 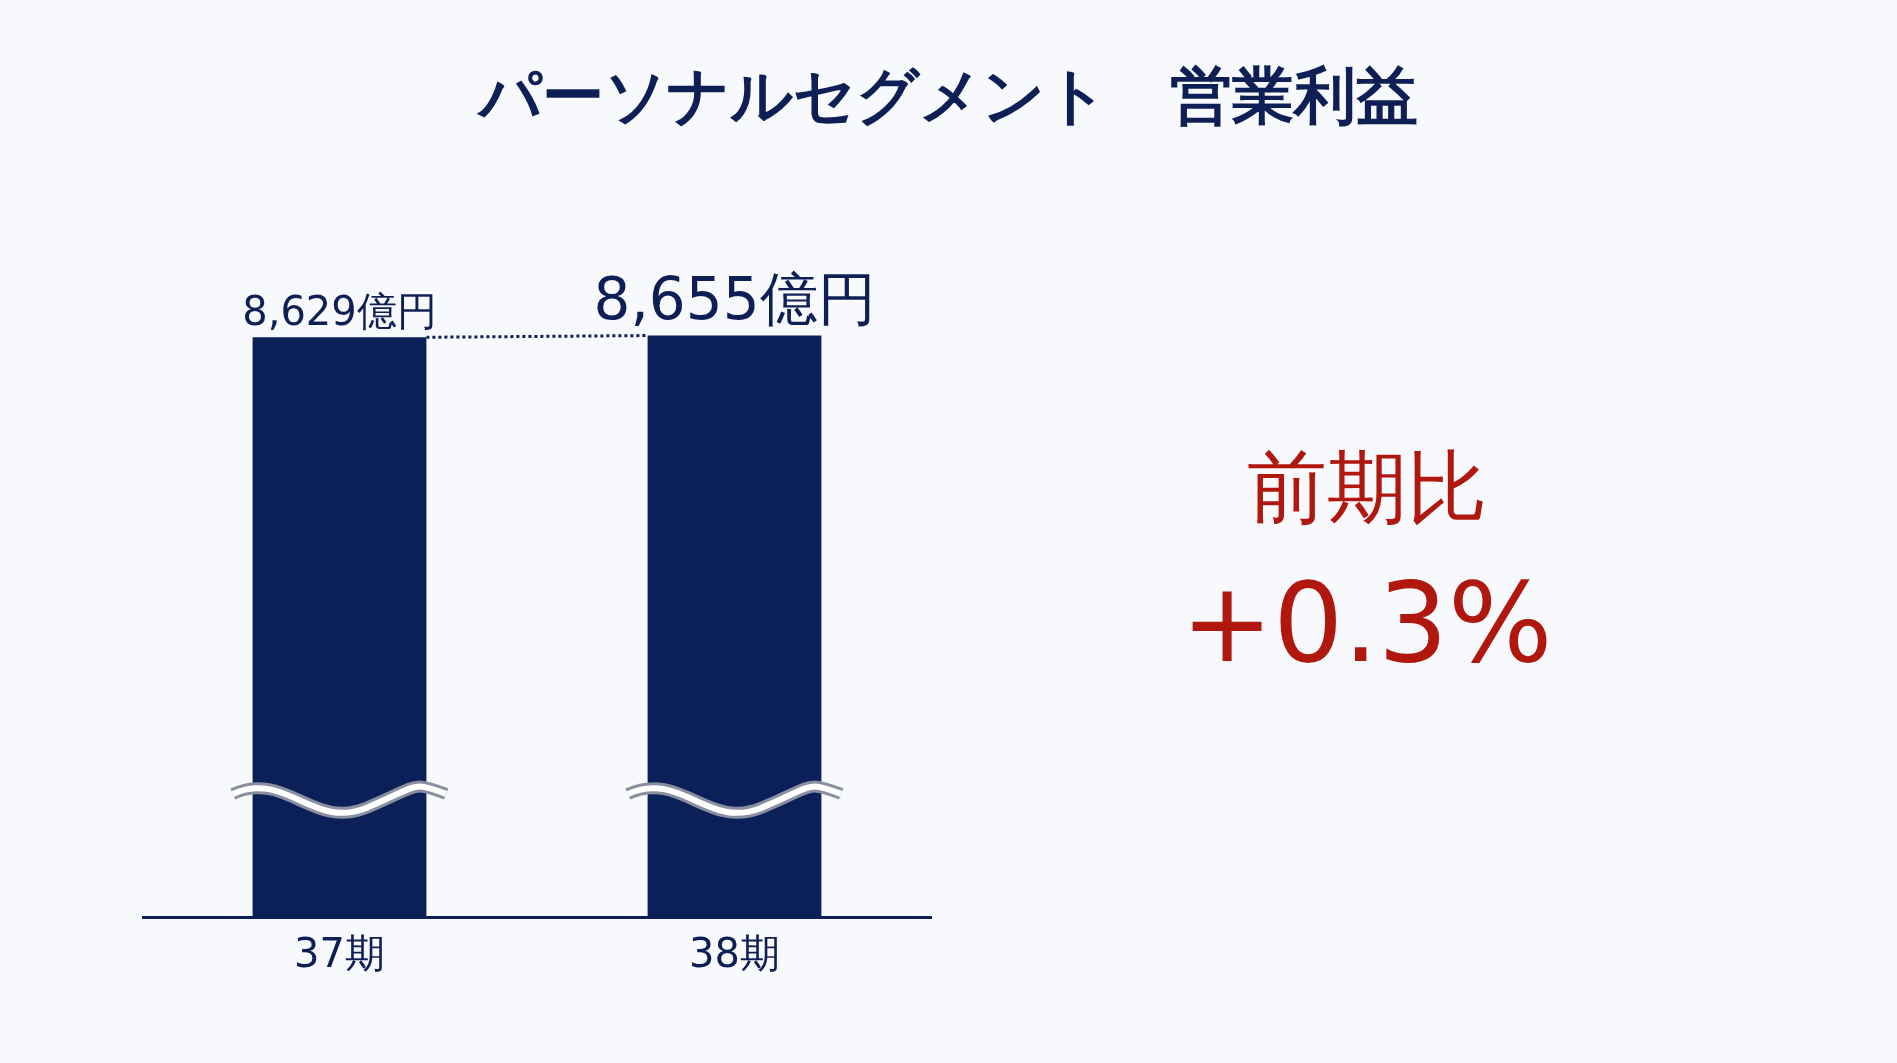 I want to click on data-label: 8,655億円, so click(x=734, y=298).